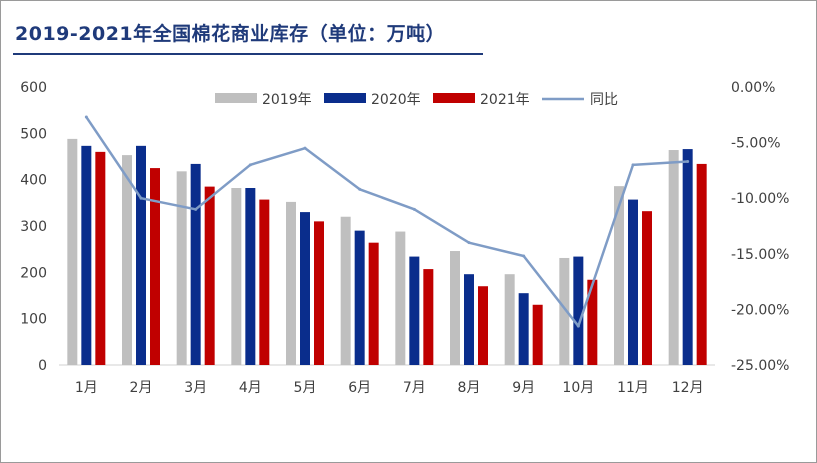  I want to click on right-axis-tick-label: -25.00%, so click(760, 366).